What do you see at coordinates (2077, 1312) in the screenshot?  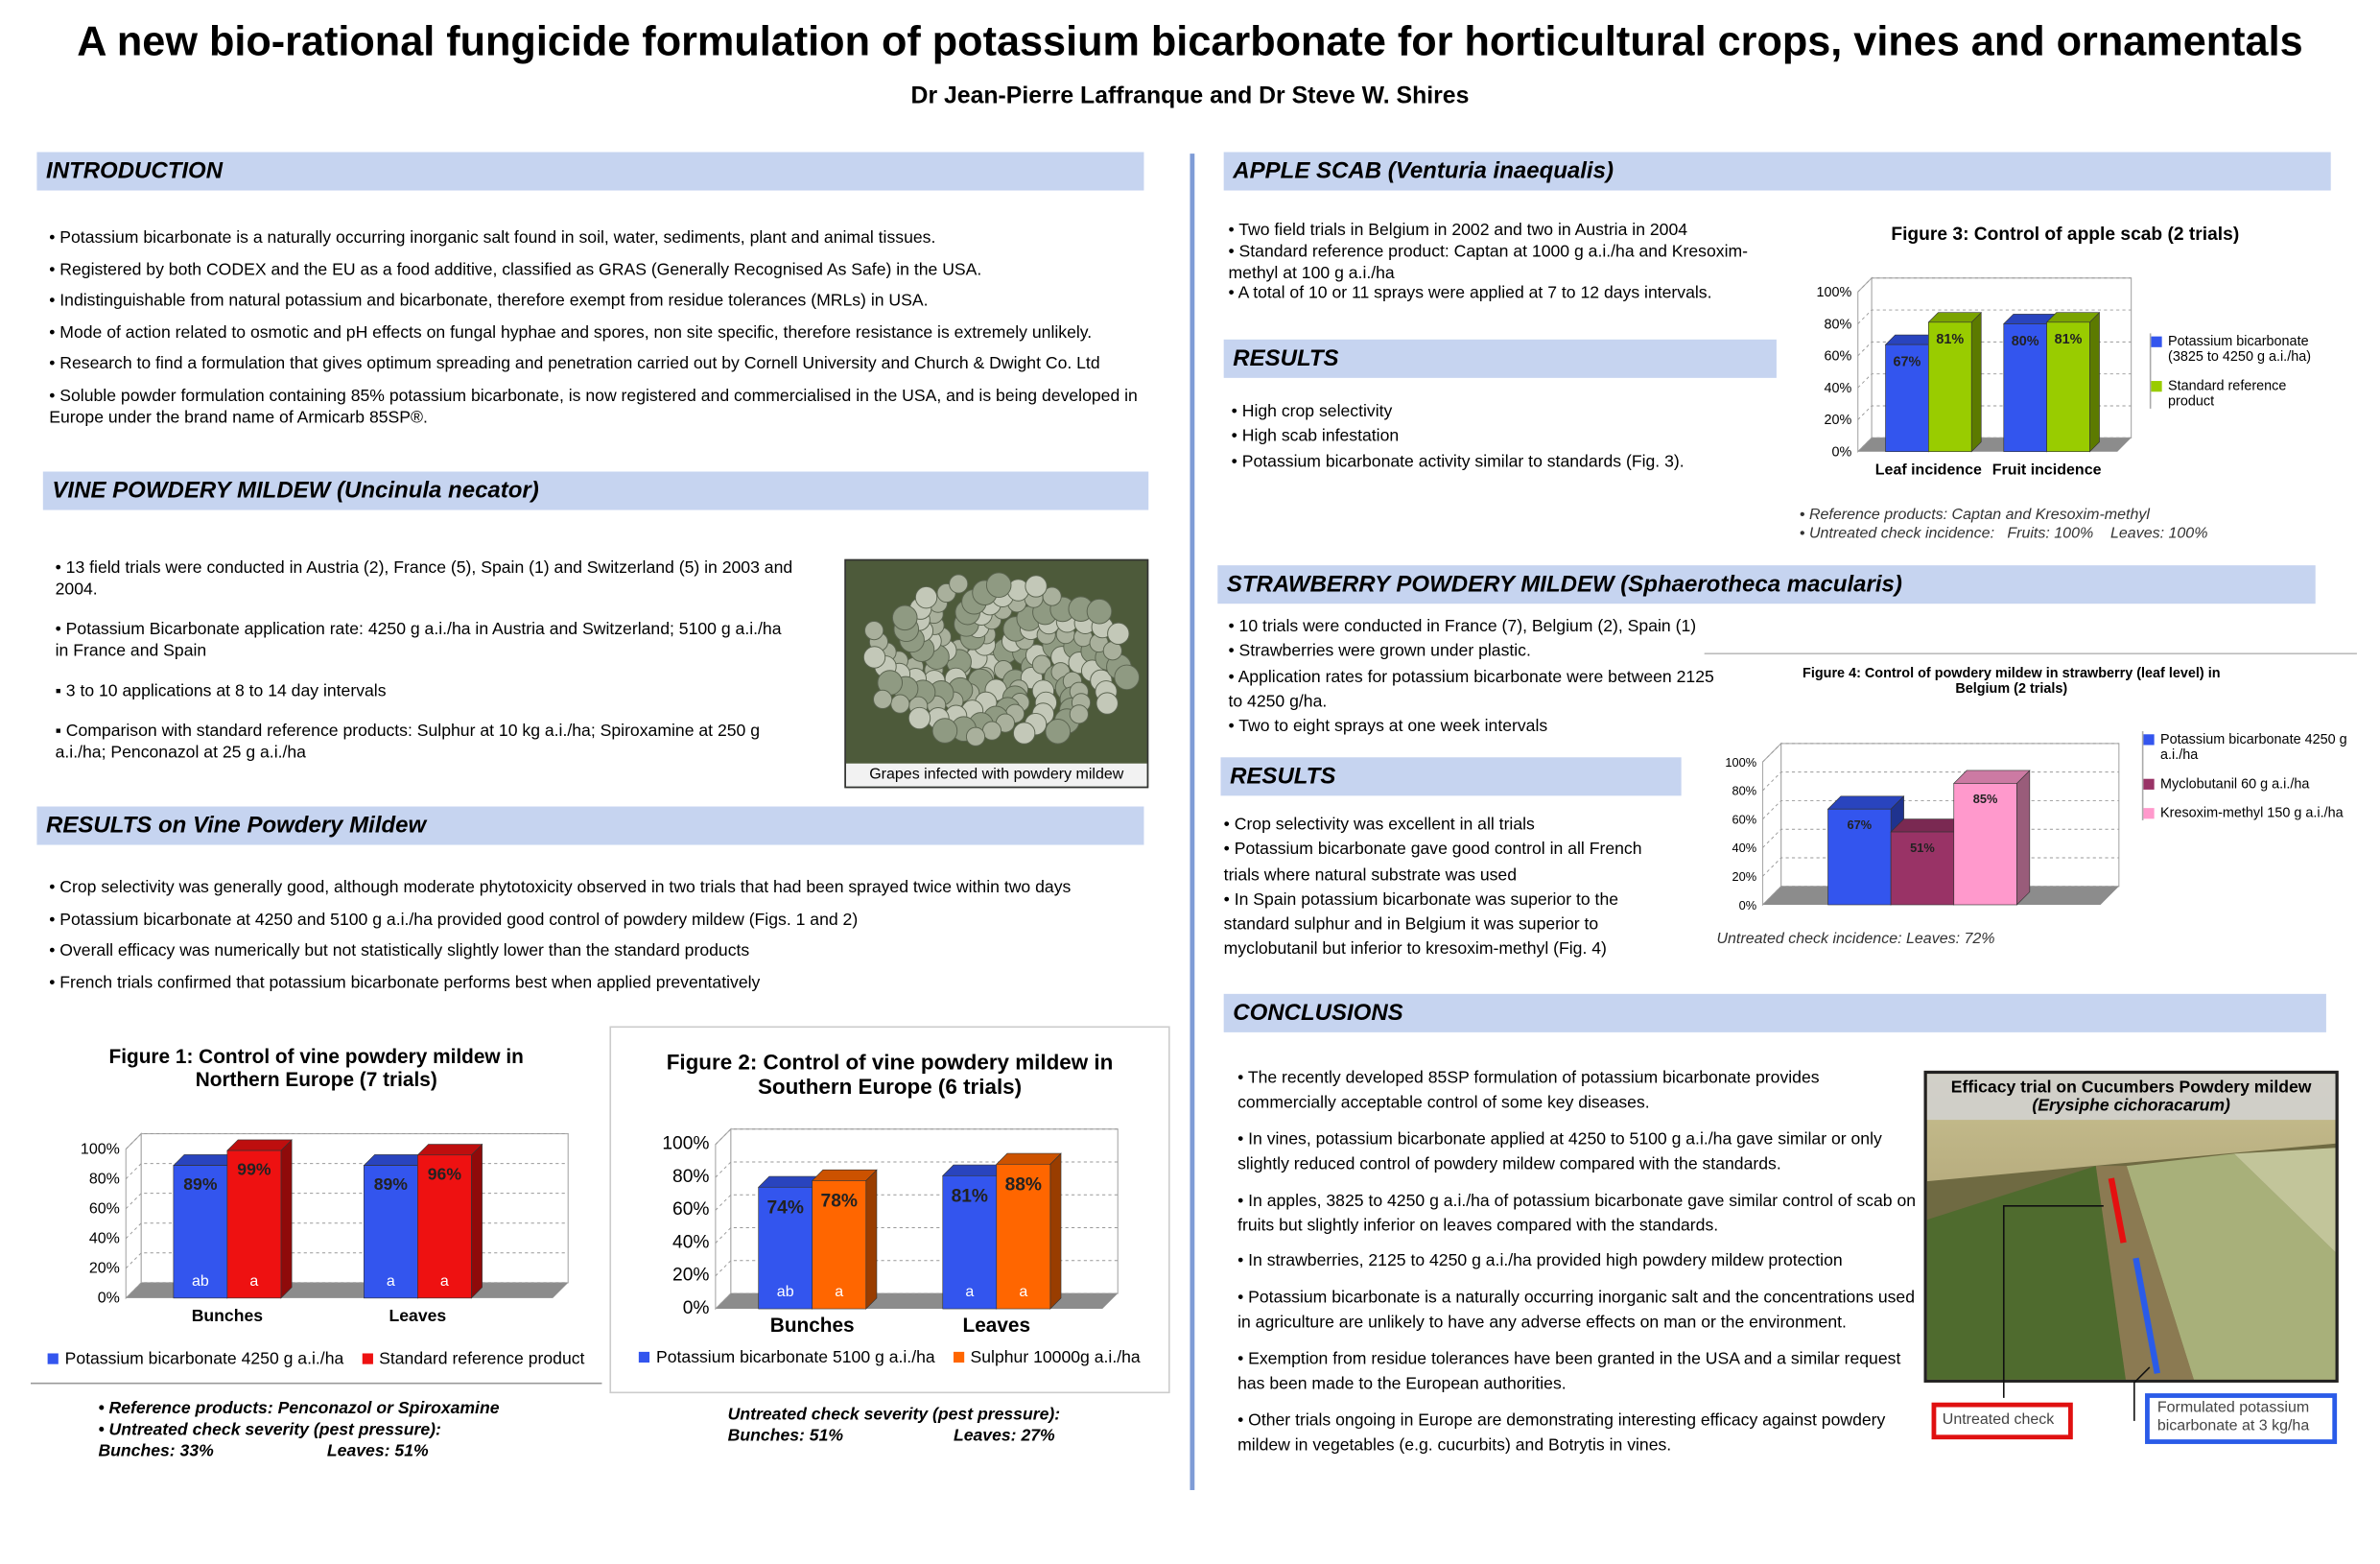 I see `photo-pointers` at bounding box center [2077, 1312].